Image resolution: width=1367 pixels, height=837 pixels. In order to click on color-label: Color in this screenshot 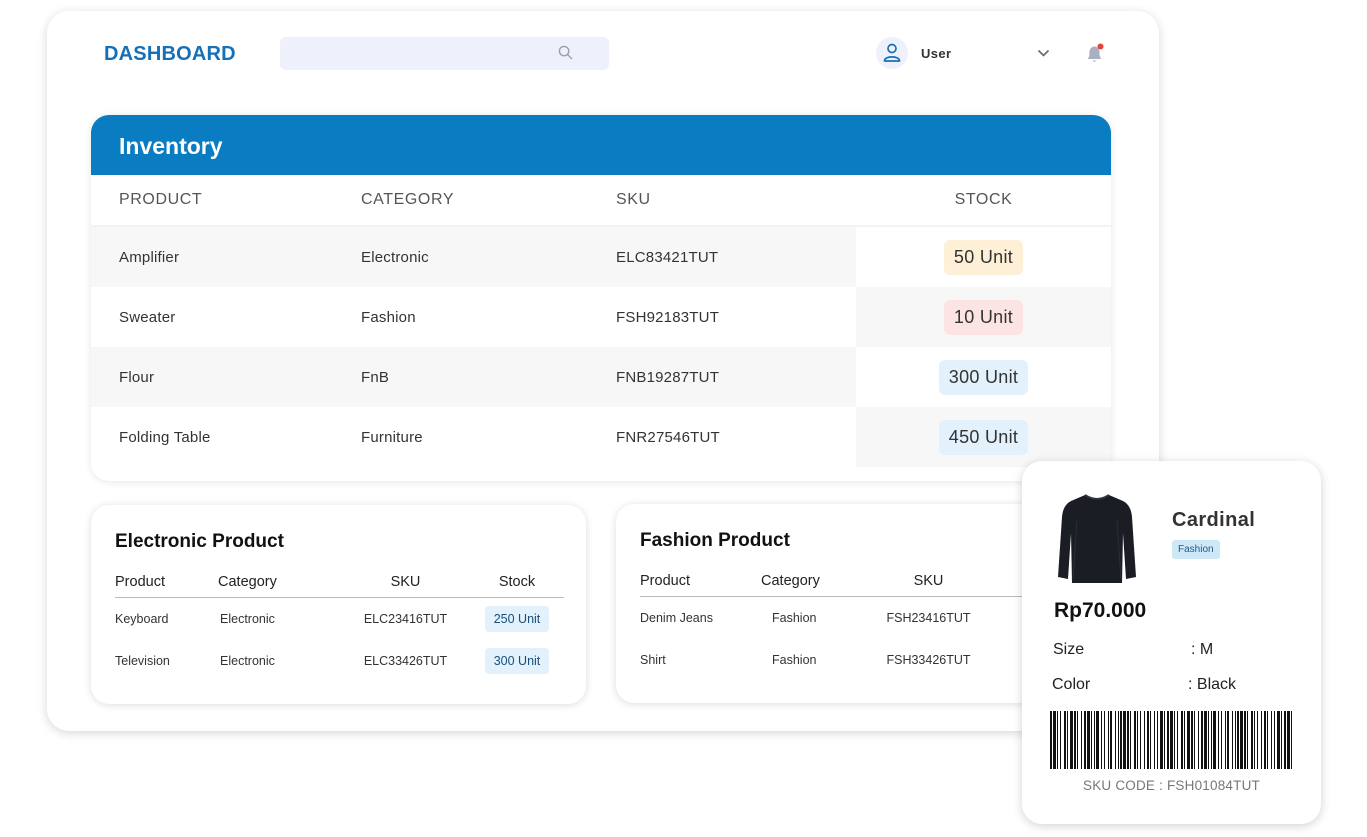, I will do `click(1071, 684)`.